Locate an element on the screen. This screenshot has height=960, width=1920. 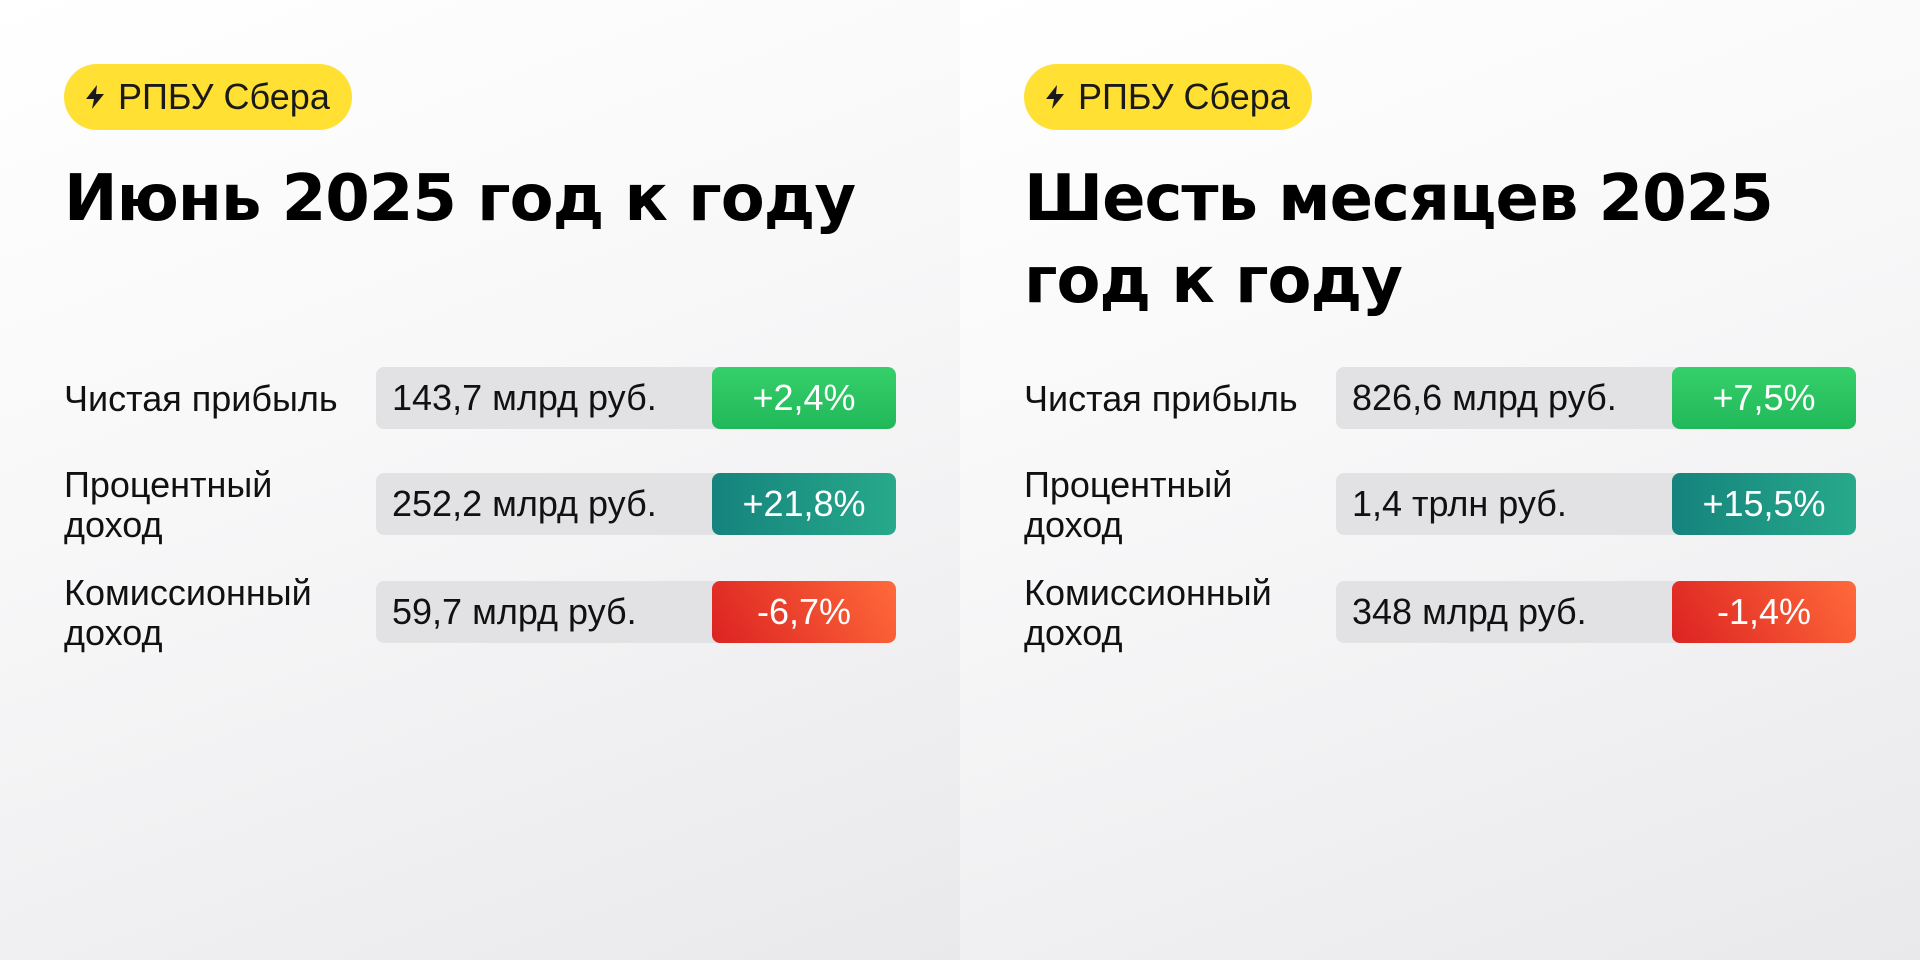
metric-row-interest-income: Процентный доход 1,4 трлн руб. +15,5% is located at coordinates (1444, 505).